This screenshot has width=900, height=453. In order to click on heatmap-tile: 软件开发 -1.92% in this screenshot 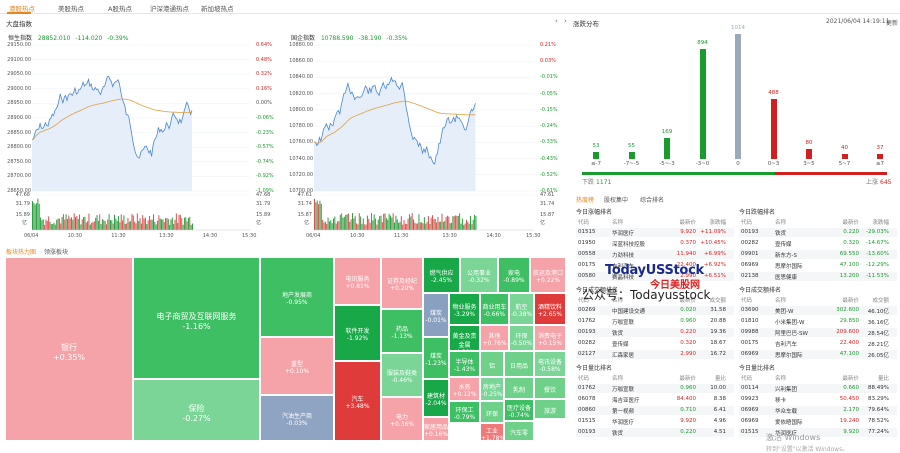, I will do `click(357, 333)`.